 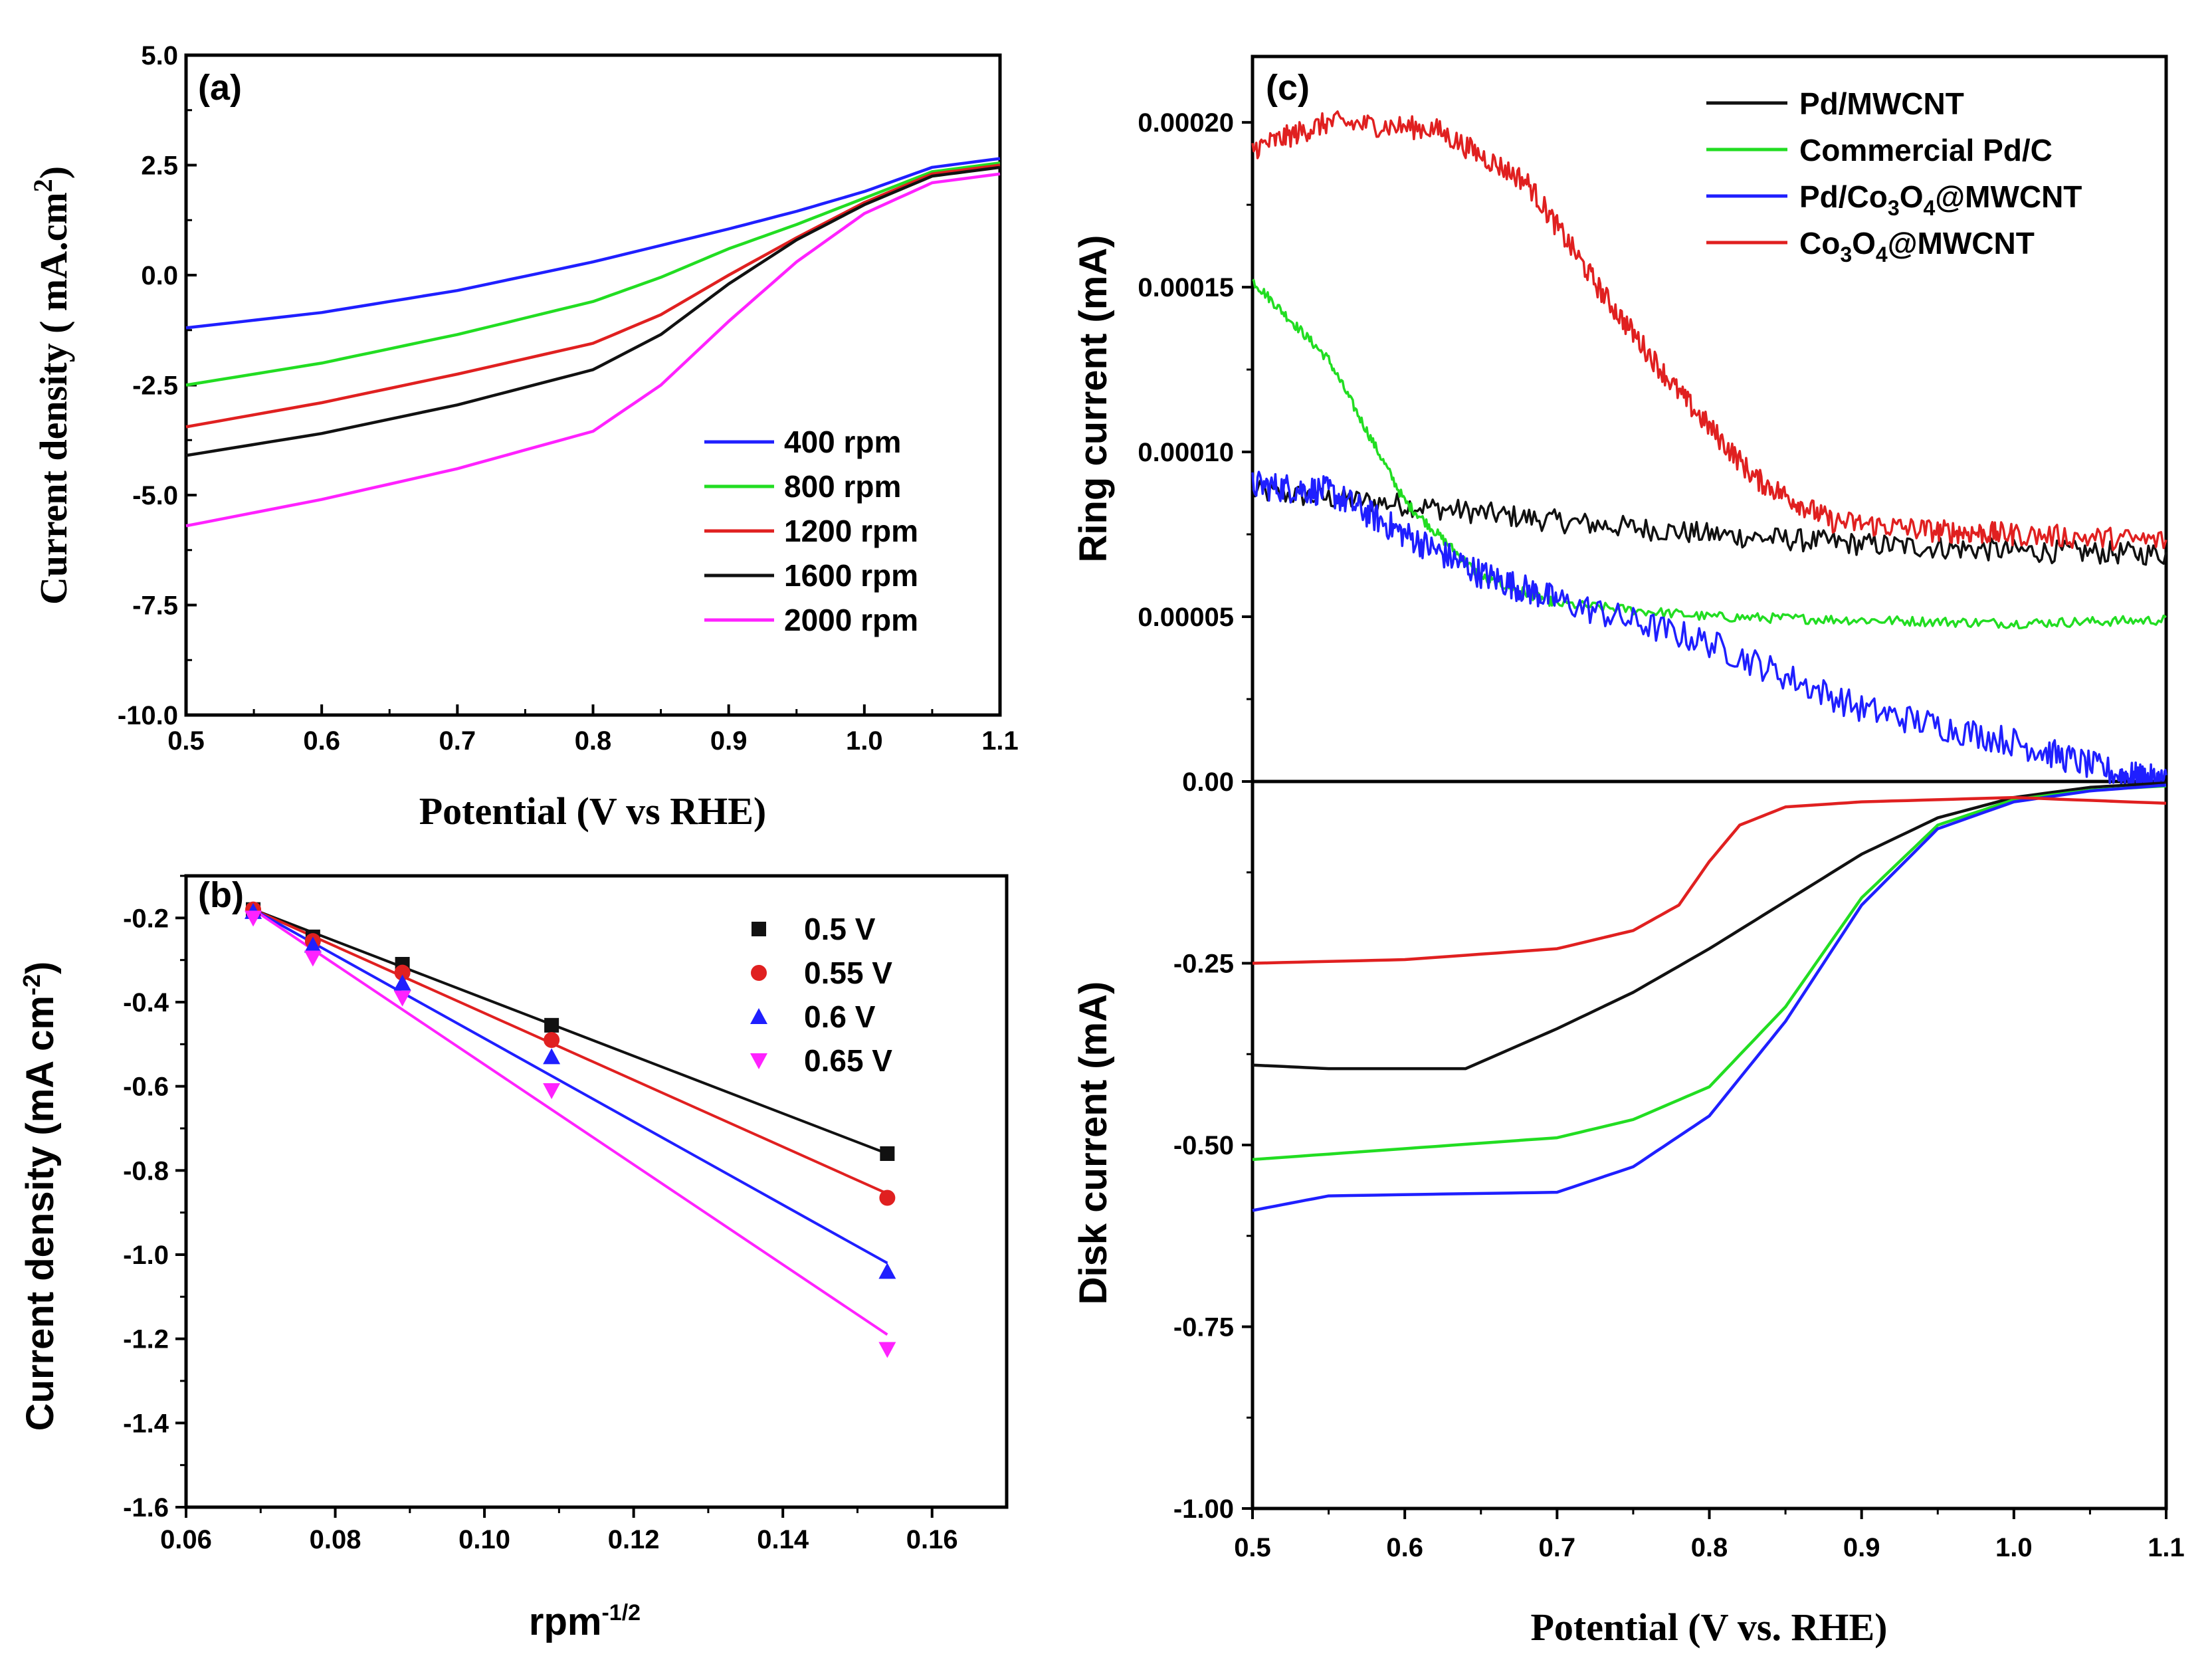 I want to click on panel-c-x-tick-label: 1.0, so click(x=2014, y=1547).